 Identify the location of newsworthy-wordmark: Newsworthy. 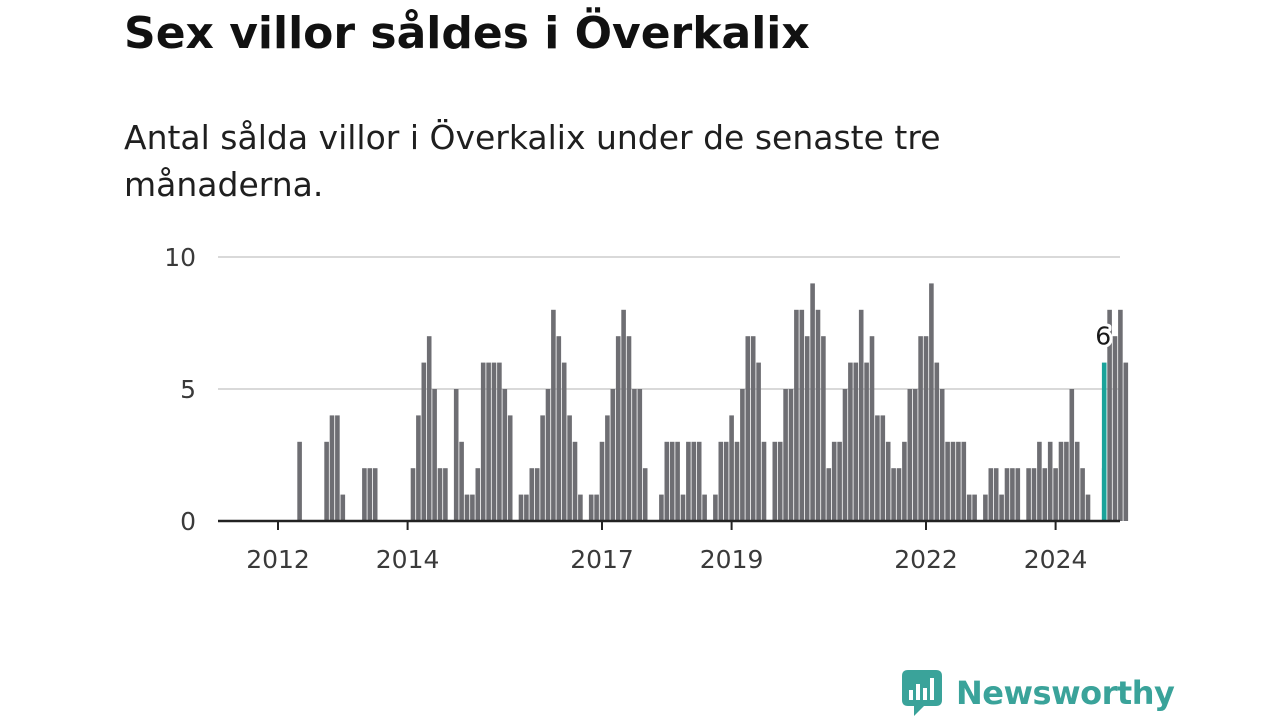
(1065, 693).